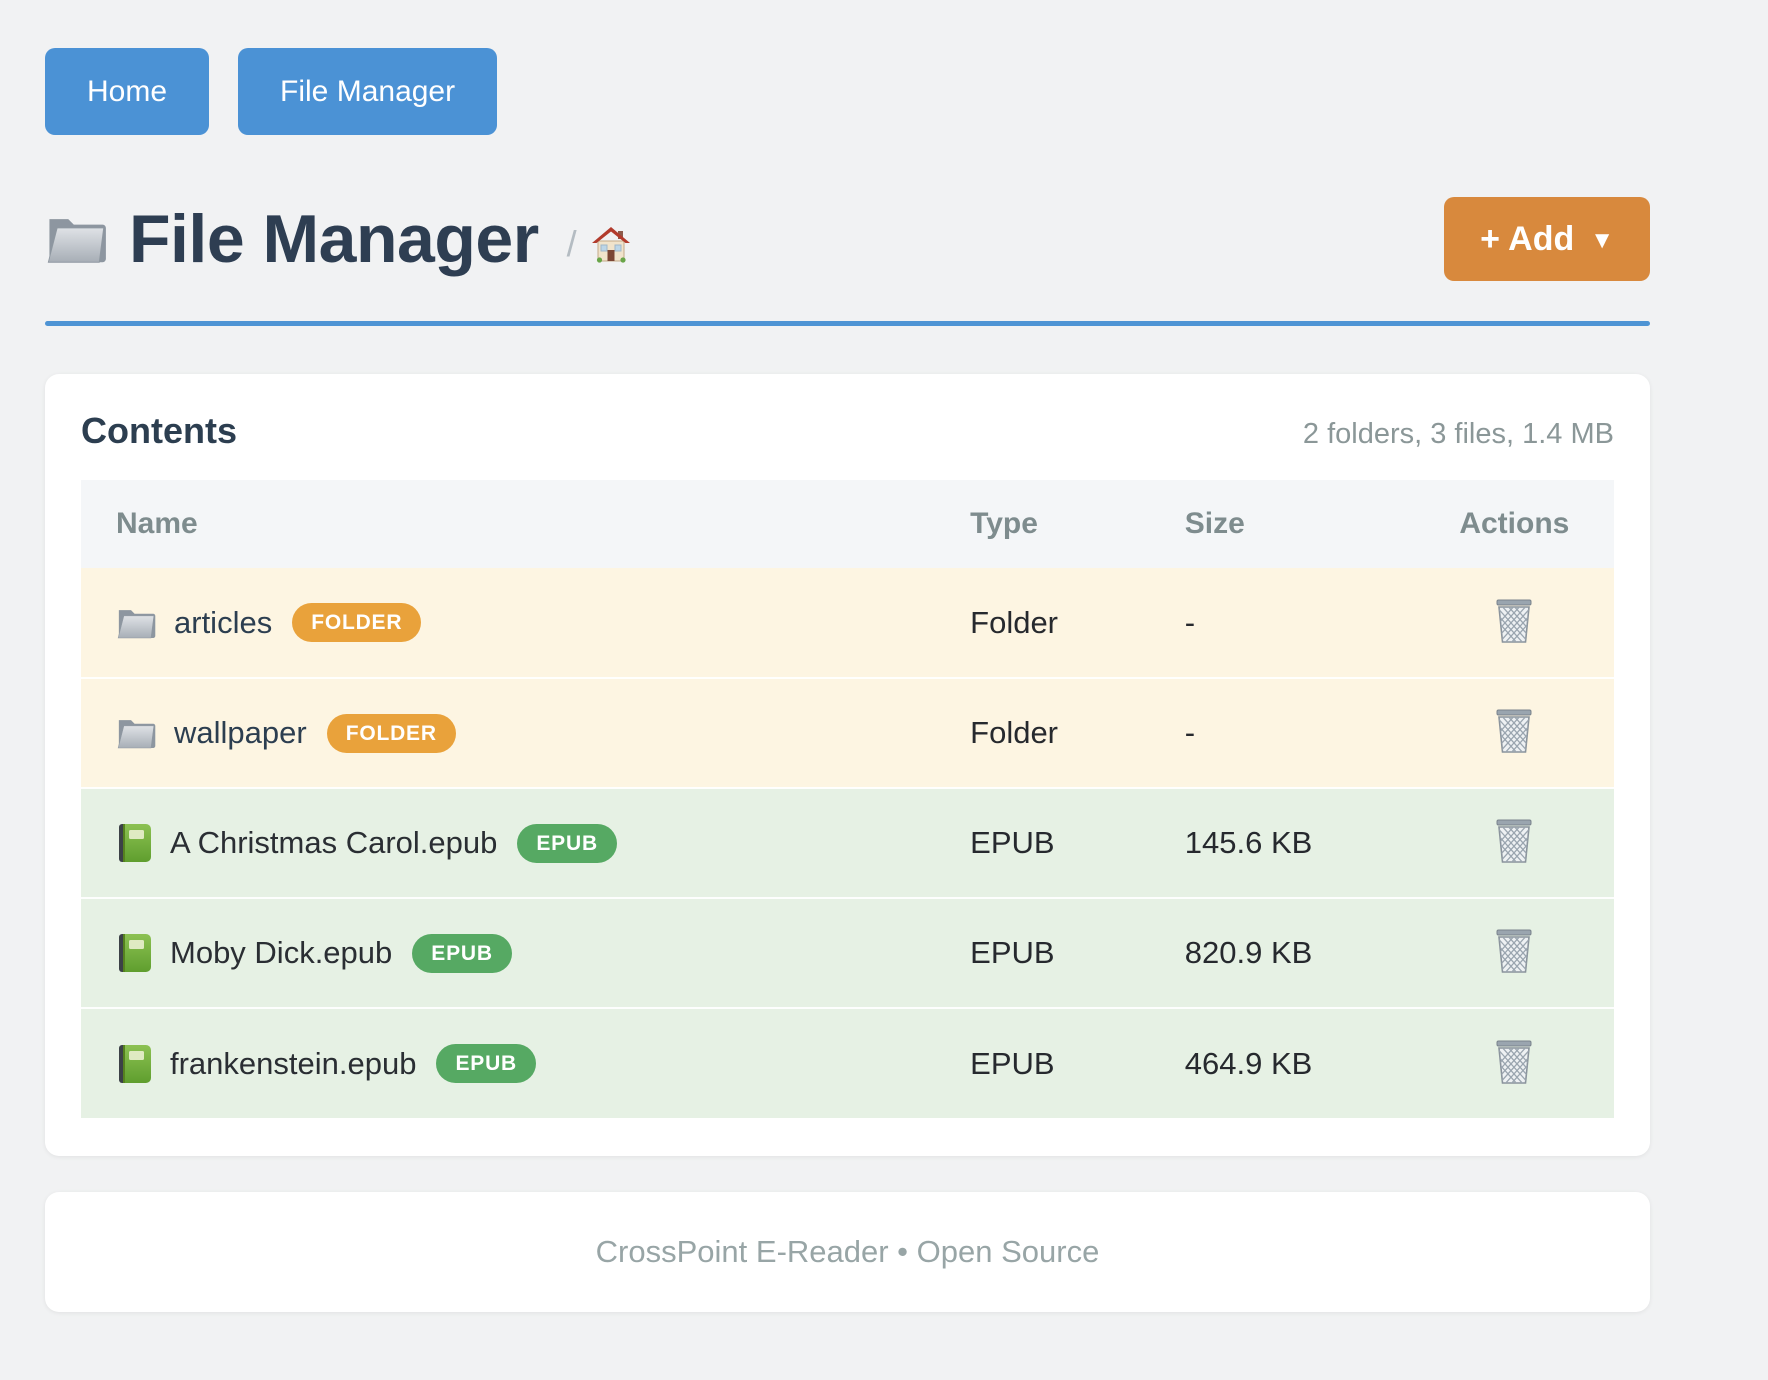 The height and width of the screenshot is (1380, 1768). I want to click on title-group: File Manager /, so click(338, 239).